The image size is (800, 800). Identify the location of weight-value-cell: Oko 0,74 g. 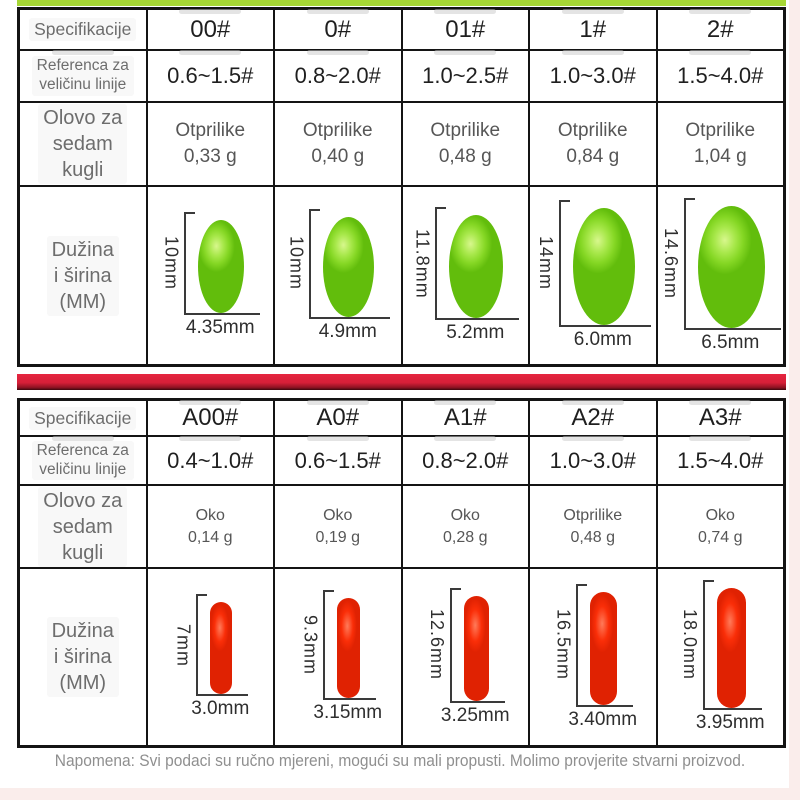
(720, 526).